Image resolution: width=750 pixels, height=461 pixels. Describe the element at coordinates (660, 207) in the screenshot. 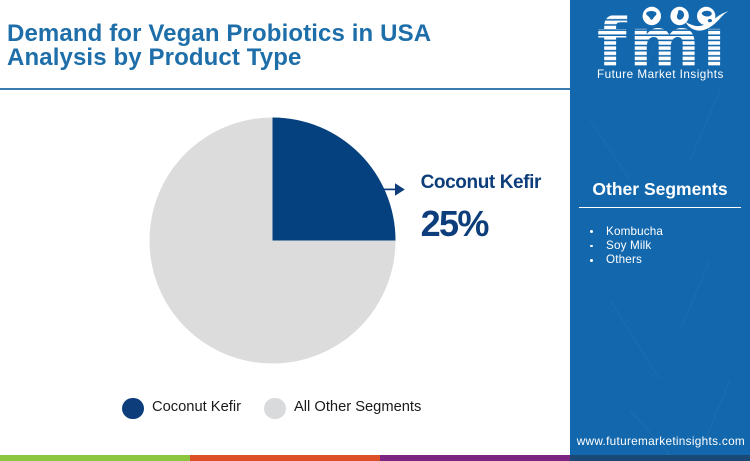

I see `other-segments-underline` at that location.